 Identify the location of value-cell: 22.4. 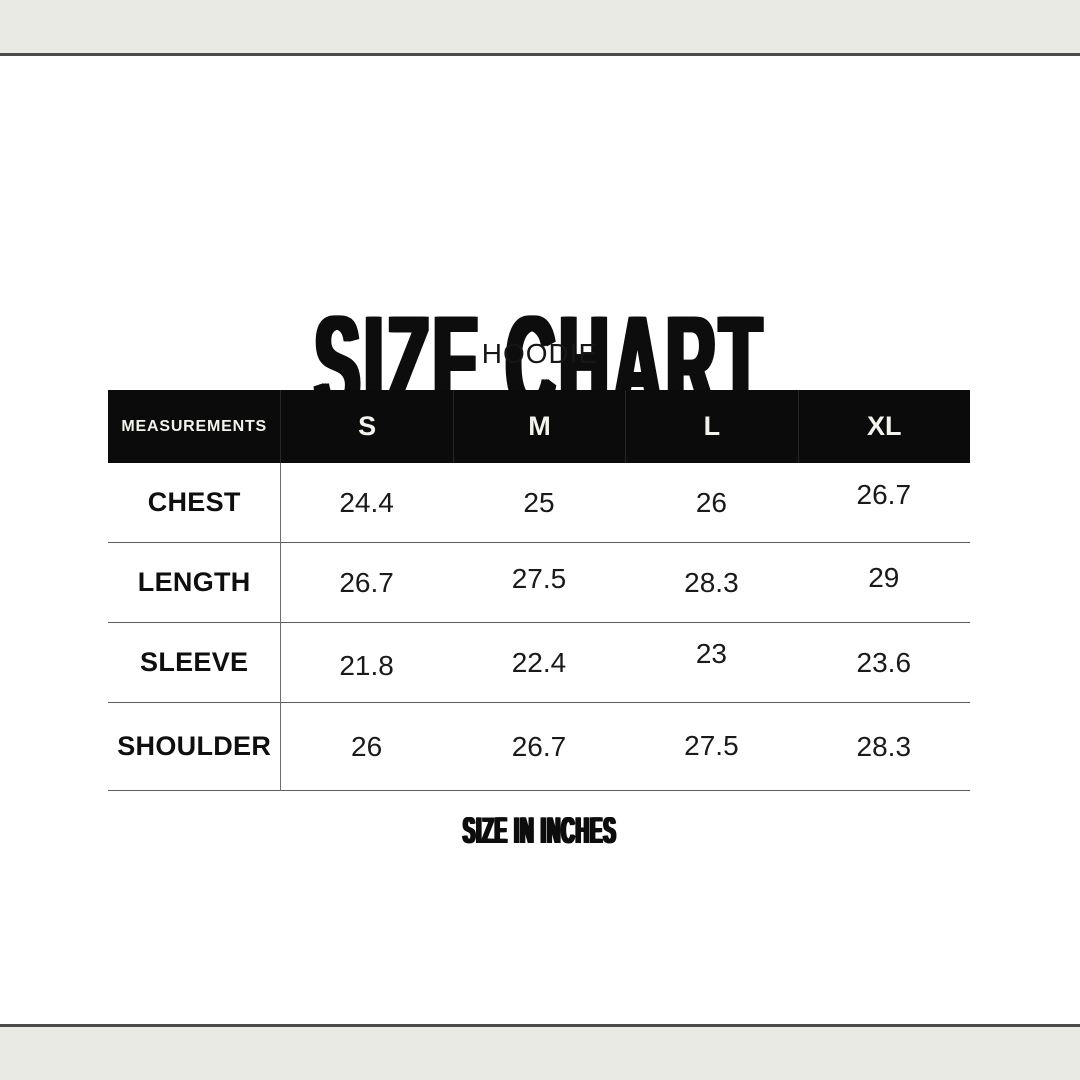
(539, 662).